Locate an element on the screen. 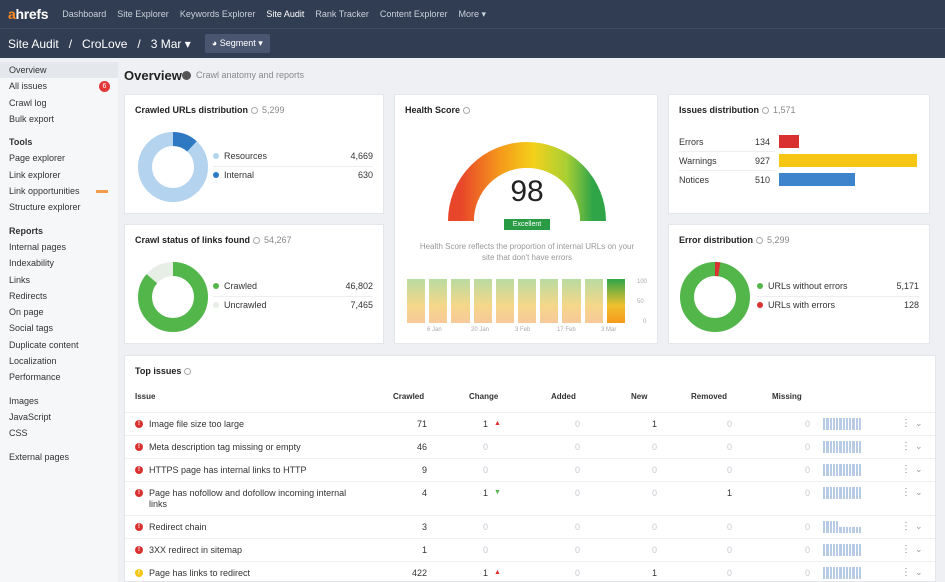 This screenshot has height=582, width=945. ahrefs-logo: ahrefs is located at coordinates (28, 14).